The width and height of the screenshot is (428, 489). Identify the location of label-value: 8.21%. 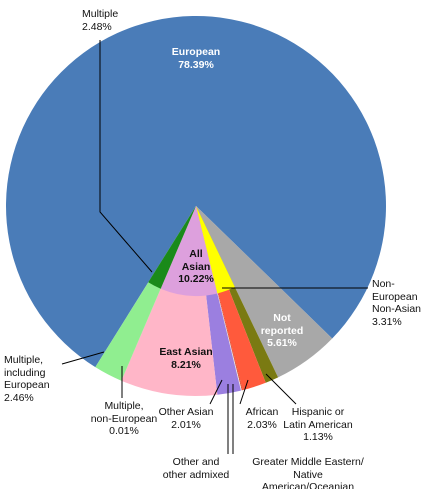
(186, 364).